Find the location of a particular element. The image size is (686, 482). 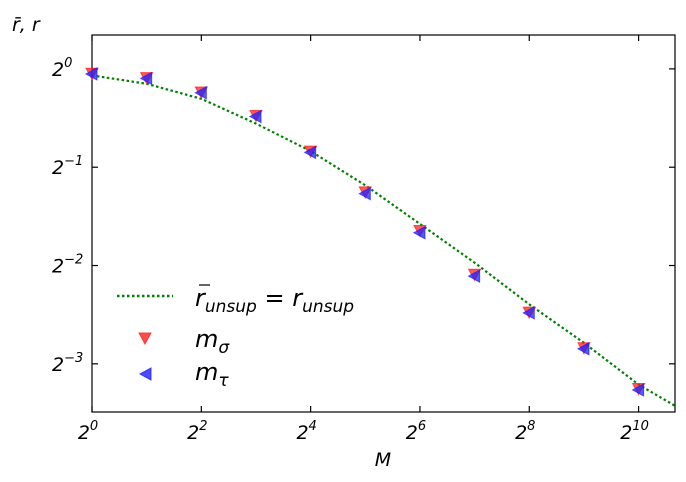

x-tick-label: 20 is located at coordinates (88, 431).